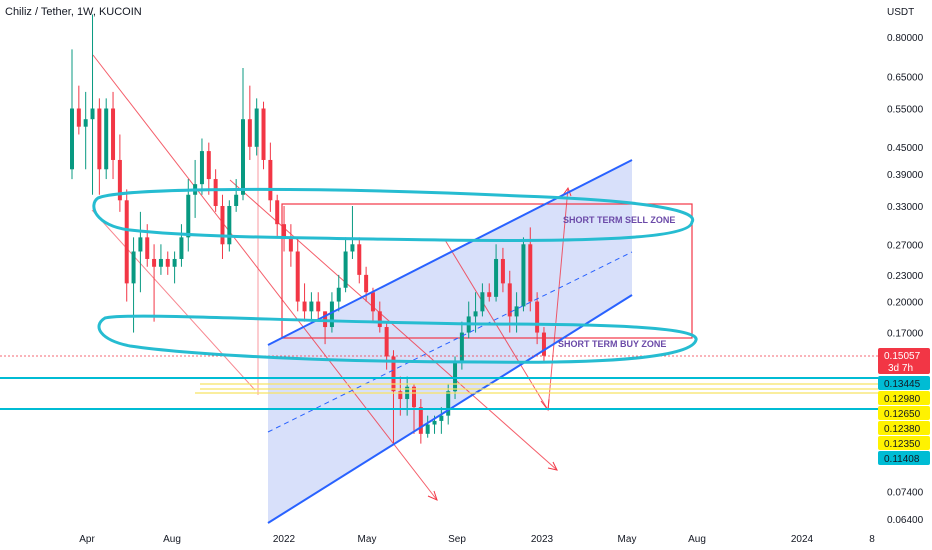  I want to click on channel-mid-line, so click(450, 342).